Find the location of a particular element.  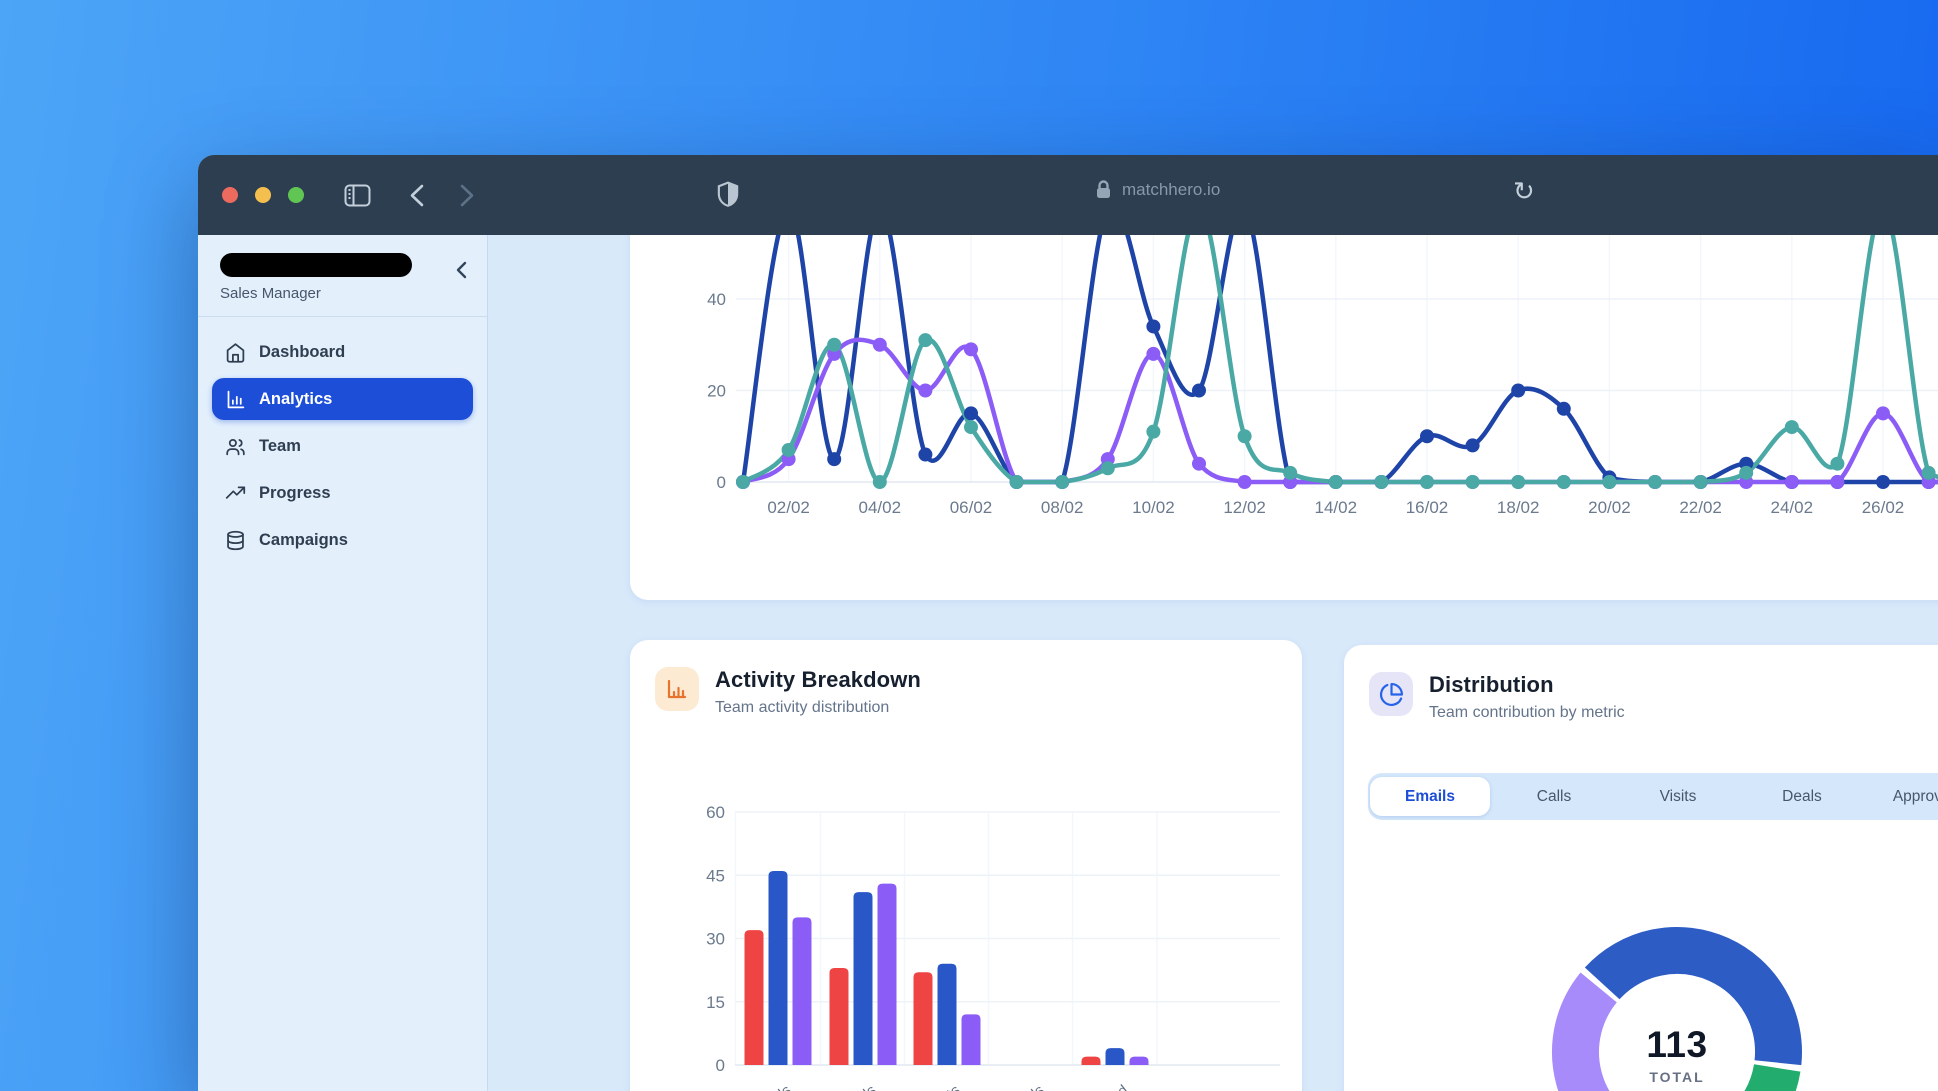

forward-button is located at coordinates (467, 195).